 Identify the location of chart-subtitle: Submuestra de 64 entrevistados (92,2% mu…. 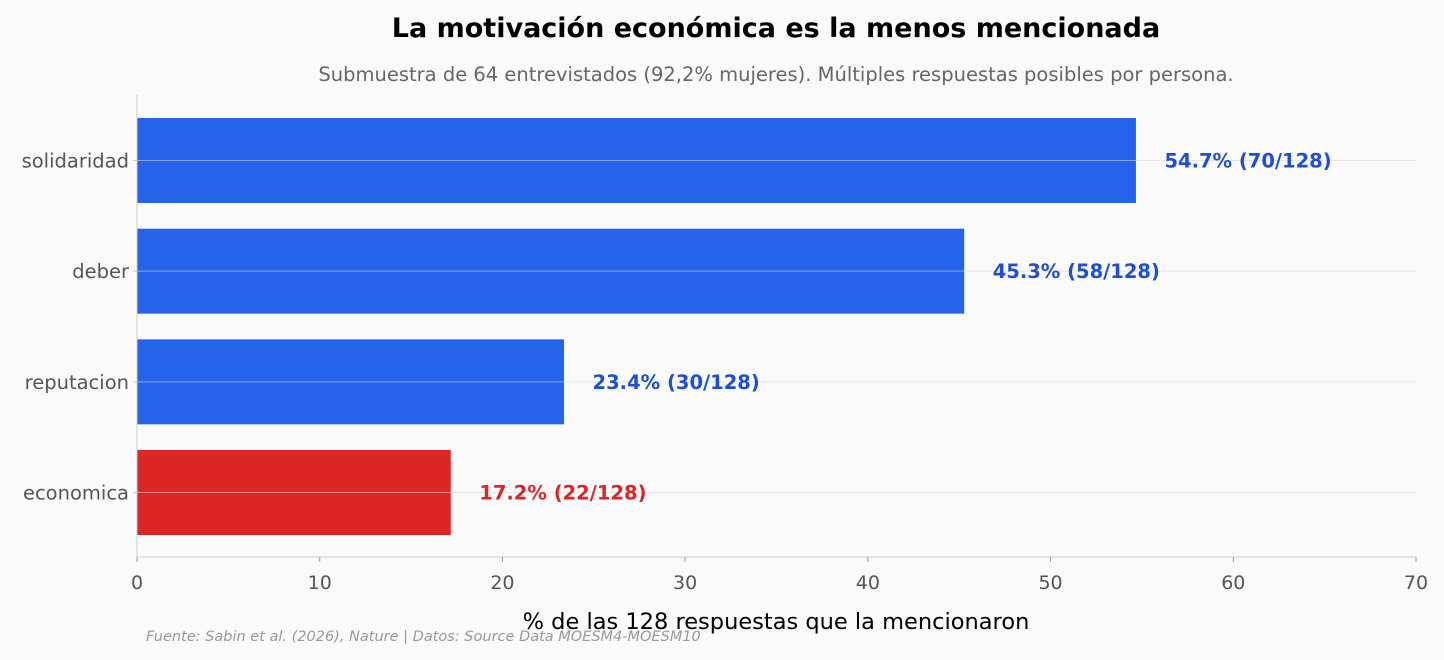
(775, 74).